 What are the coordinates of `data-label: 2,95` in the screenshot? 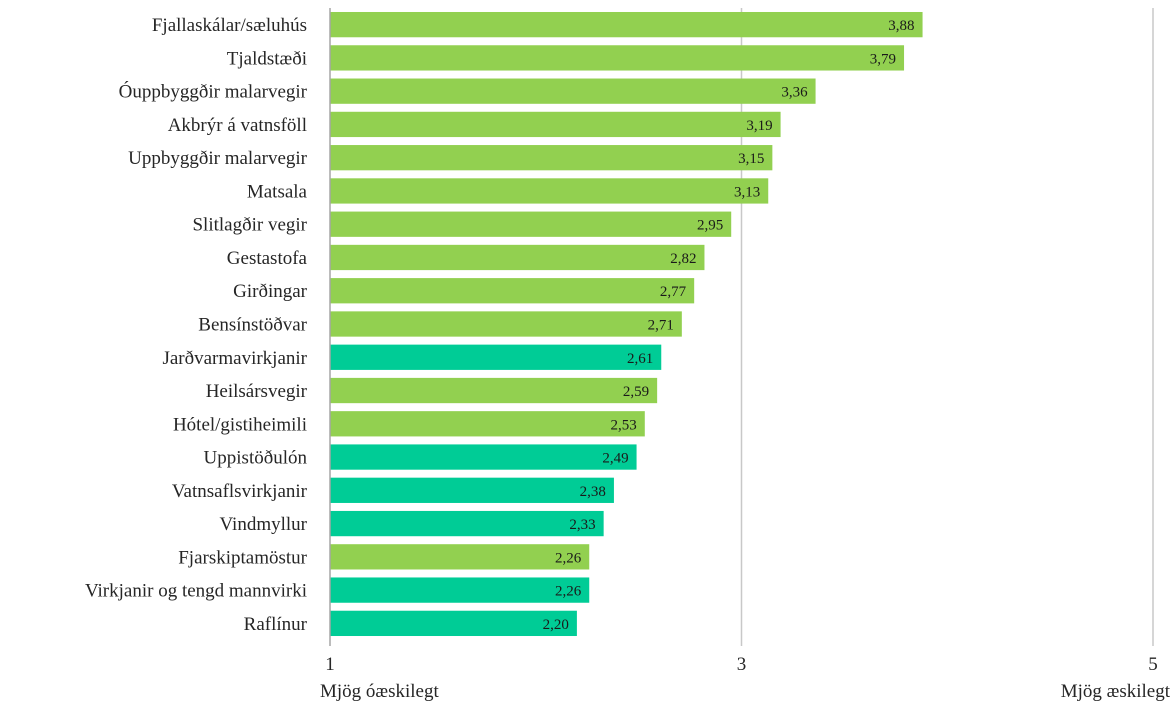 It's located at (710, 226).